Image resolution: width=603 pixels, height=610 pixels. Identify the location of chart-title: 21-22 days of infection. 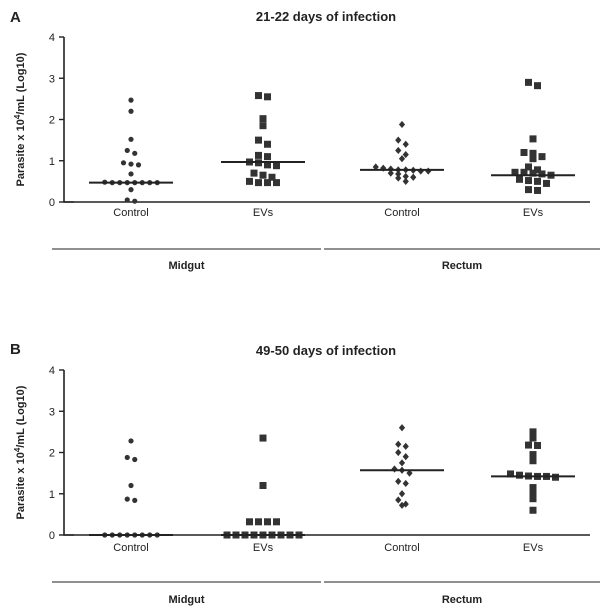
(326, 16).